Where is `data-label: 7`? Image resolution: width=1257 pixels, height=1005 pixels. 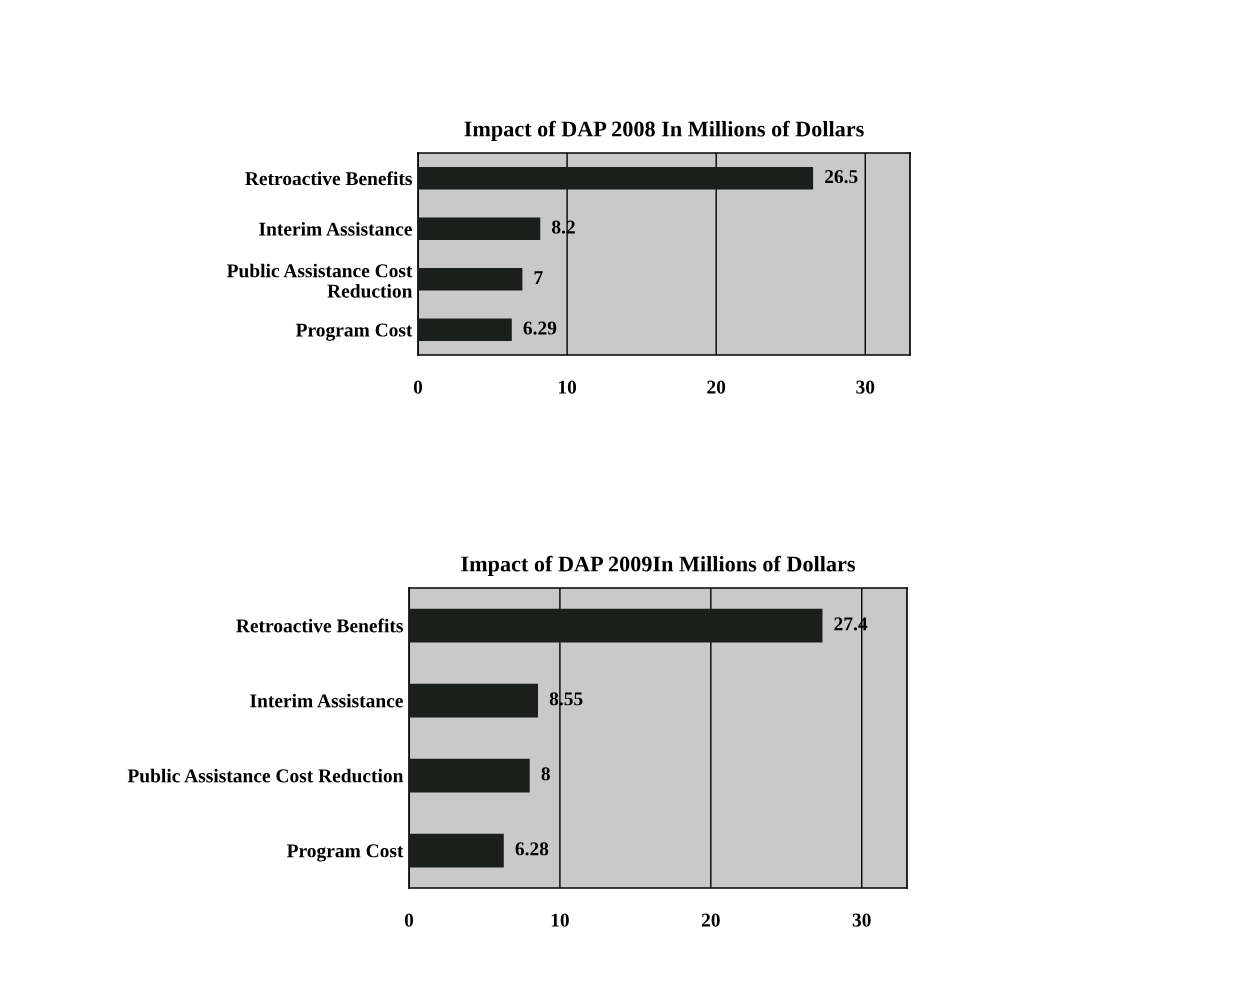 data-label: 7 is located at coordinates (538, 277).